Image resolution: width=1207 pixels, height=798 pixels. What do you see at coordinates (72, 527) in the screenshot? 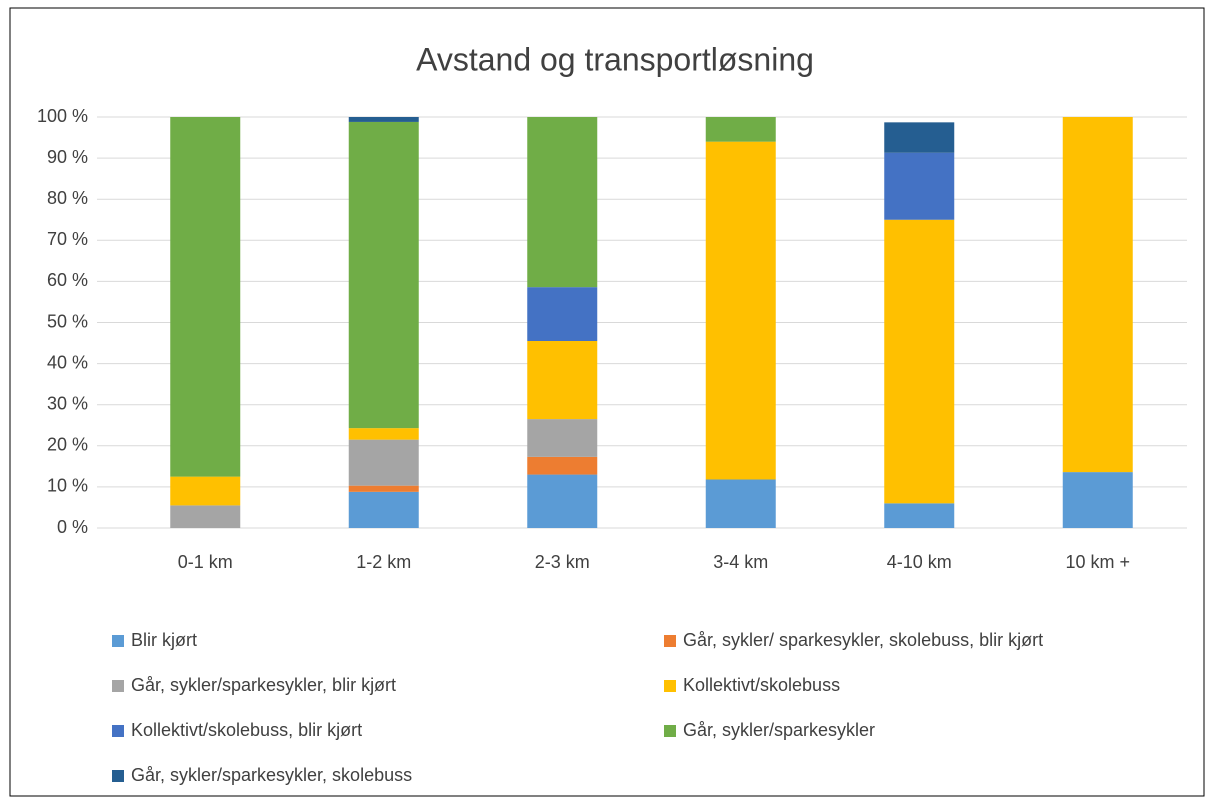
I see `y-tick-label: 0 %` at bounding box center [72, 527].